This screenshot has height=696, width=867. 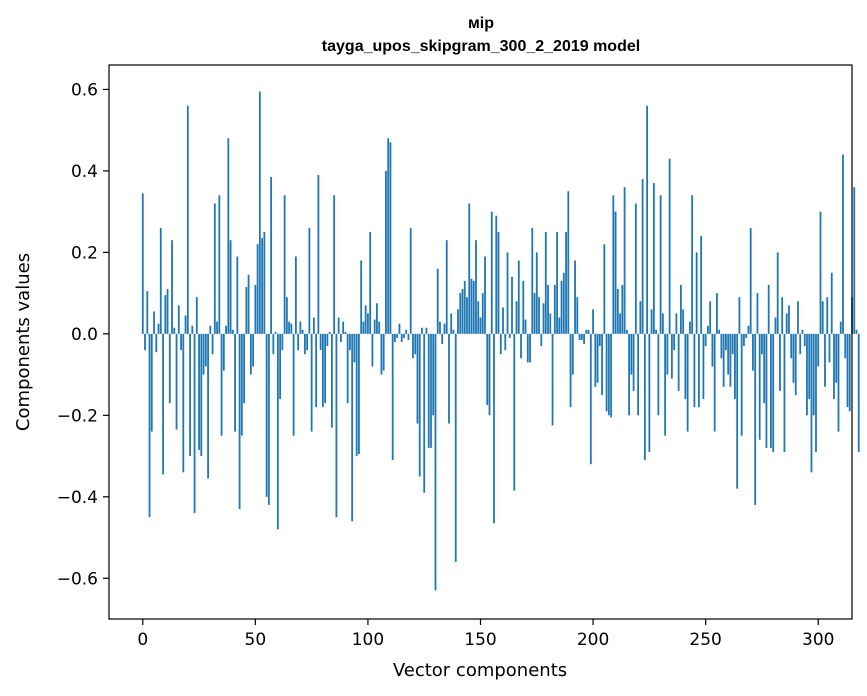 I want to click on chart-subtitle: tayga_upos_skipgram_300_2_2019 model, so click(x=481, y=46).